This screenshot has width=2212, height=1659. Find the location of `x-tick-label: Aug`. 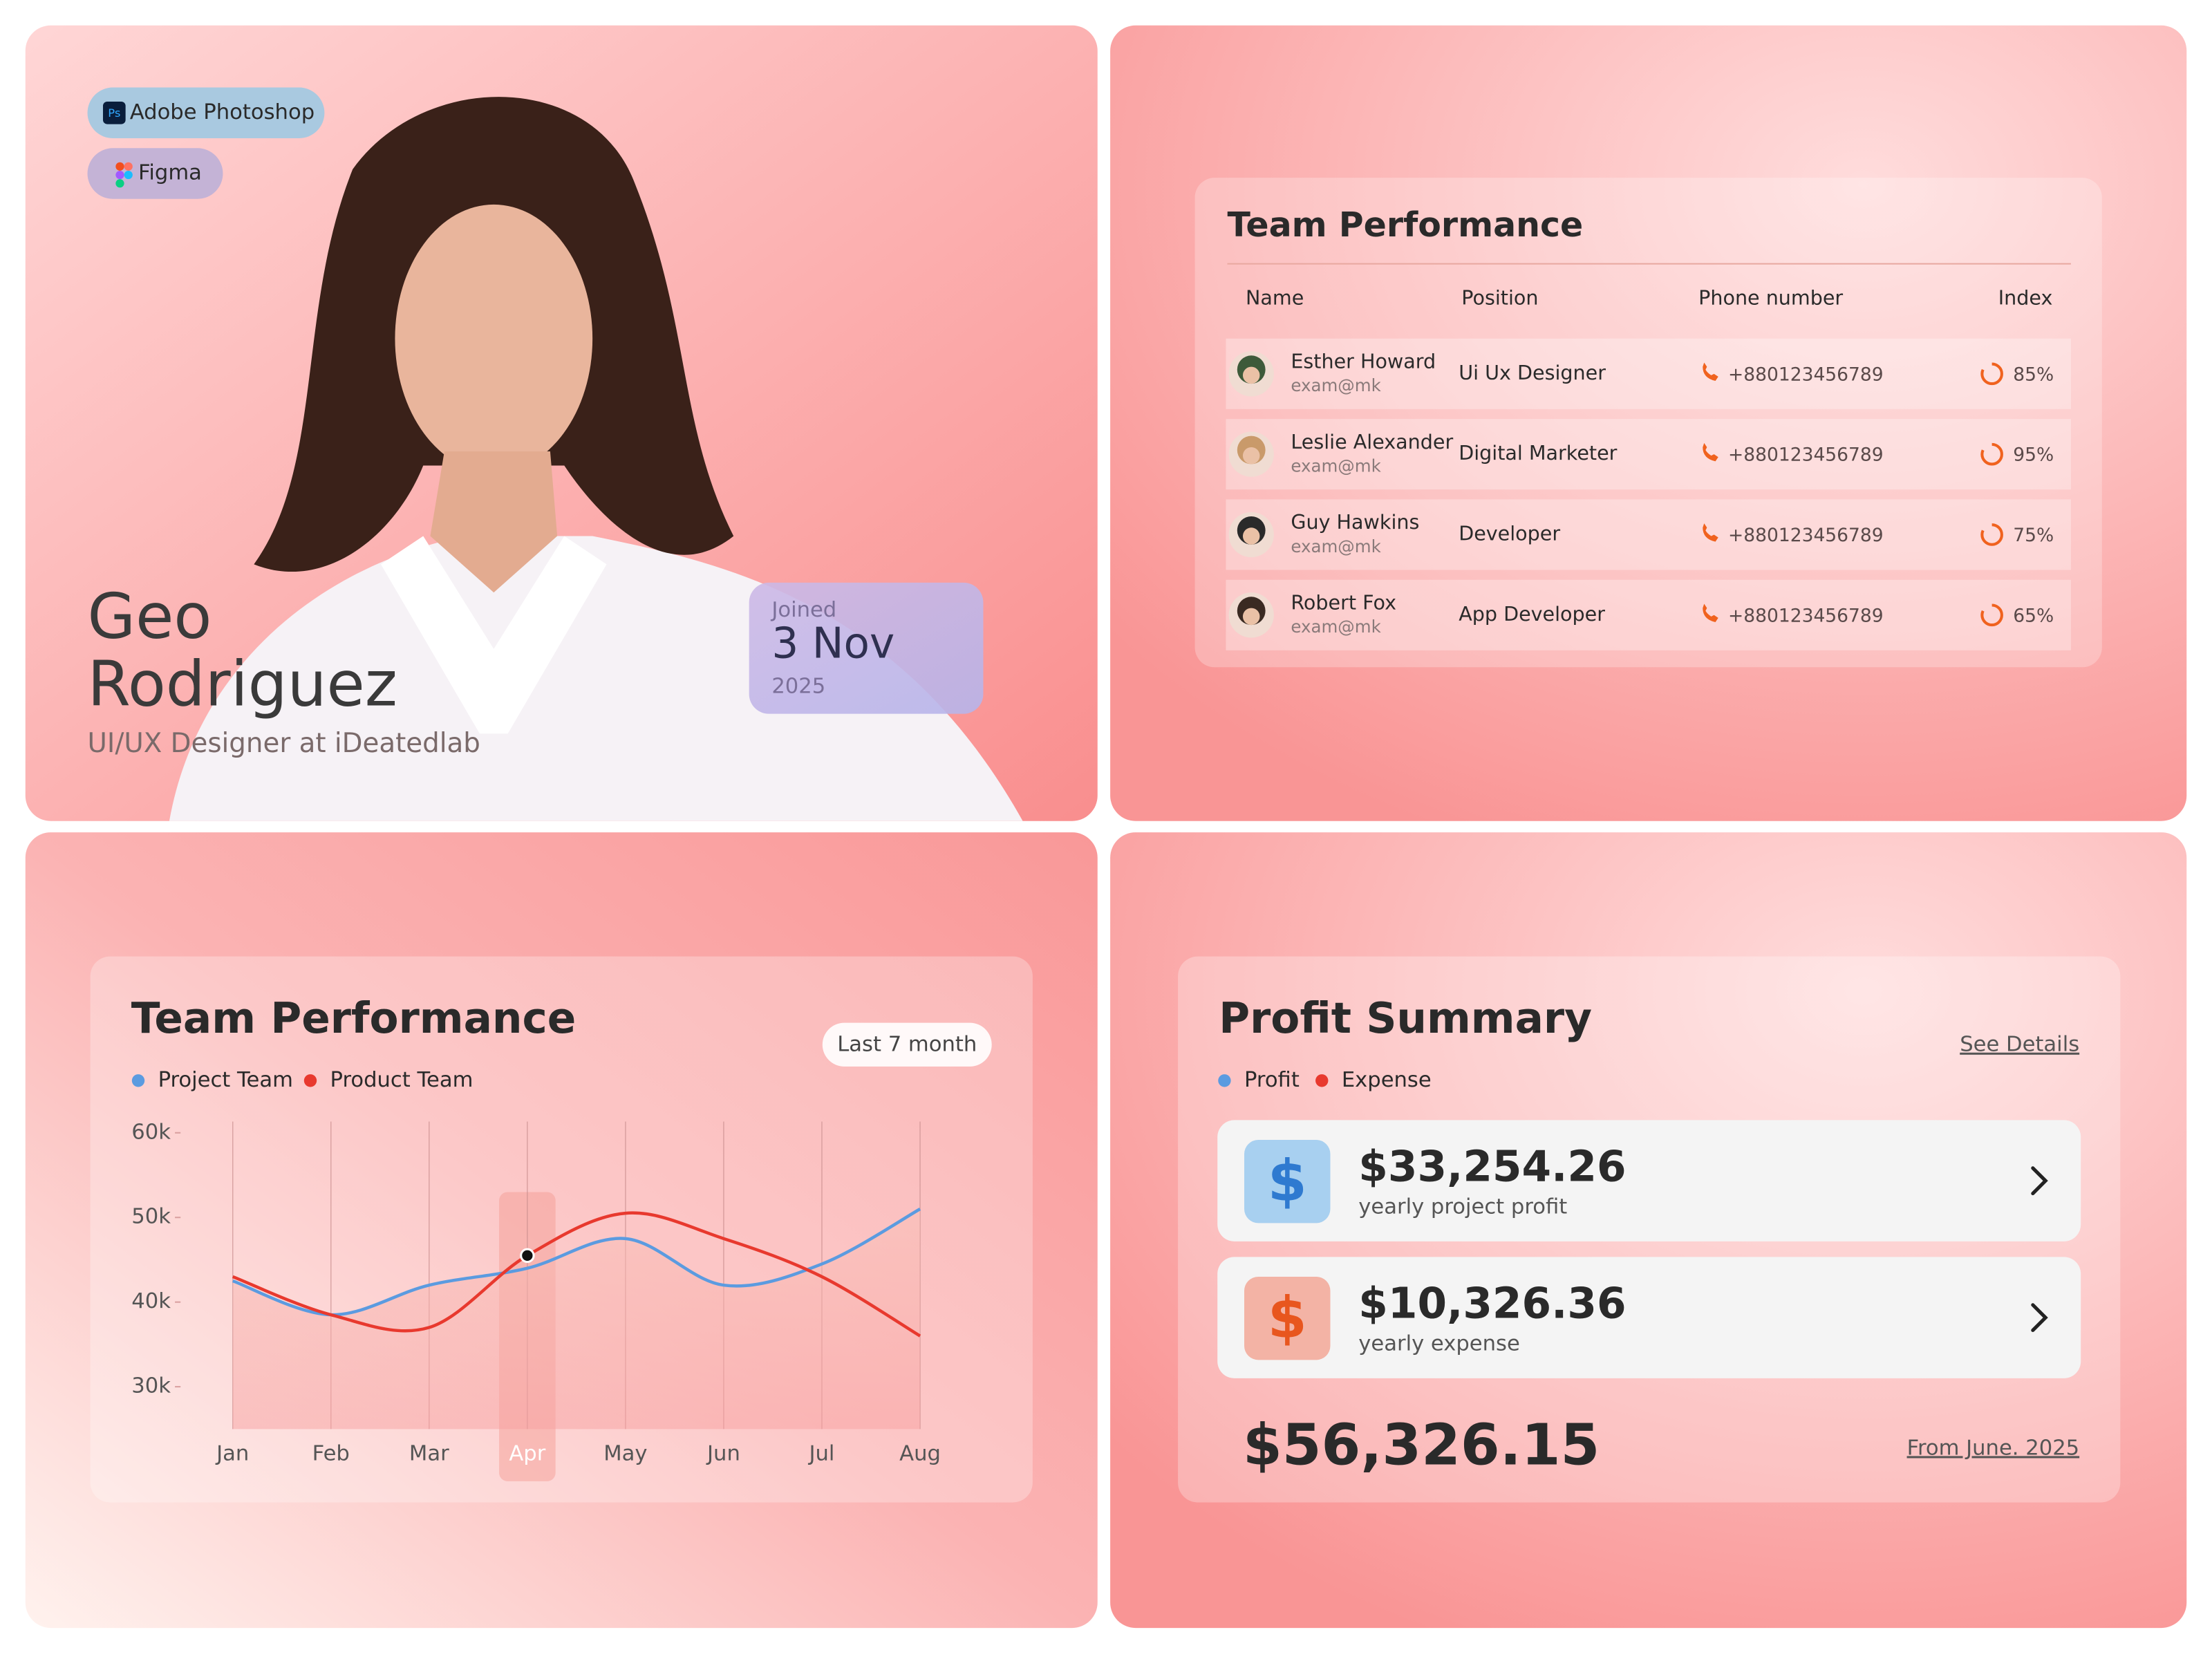

x-tick-label: Aug is located at coordinates (920, 1454).